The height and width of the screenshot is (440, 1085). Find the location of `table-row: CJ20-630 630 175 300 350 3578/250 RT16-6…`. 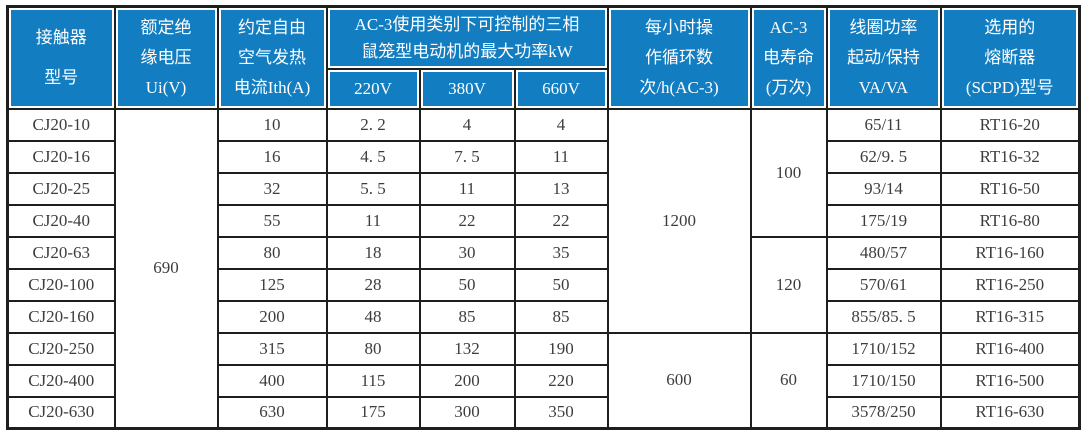

table-row: CJ20-630 630 175 300 350 3578/250 RT16-6… is located at coordinates (543, 412).